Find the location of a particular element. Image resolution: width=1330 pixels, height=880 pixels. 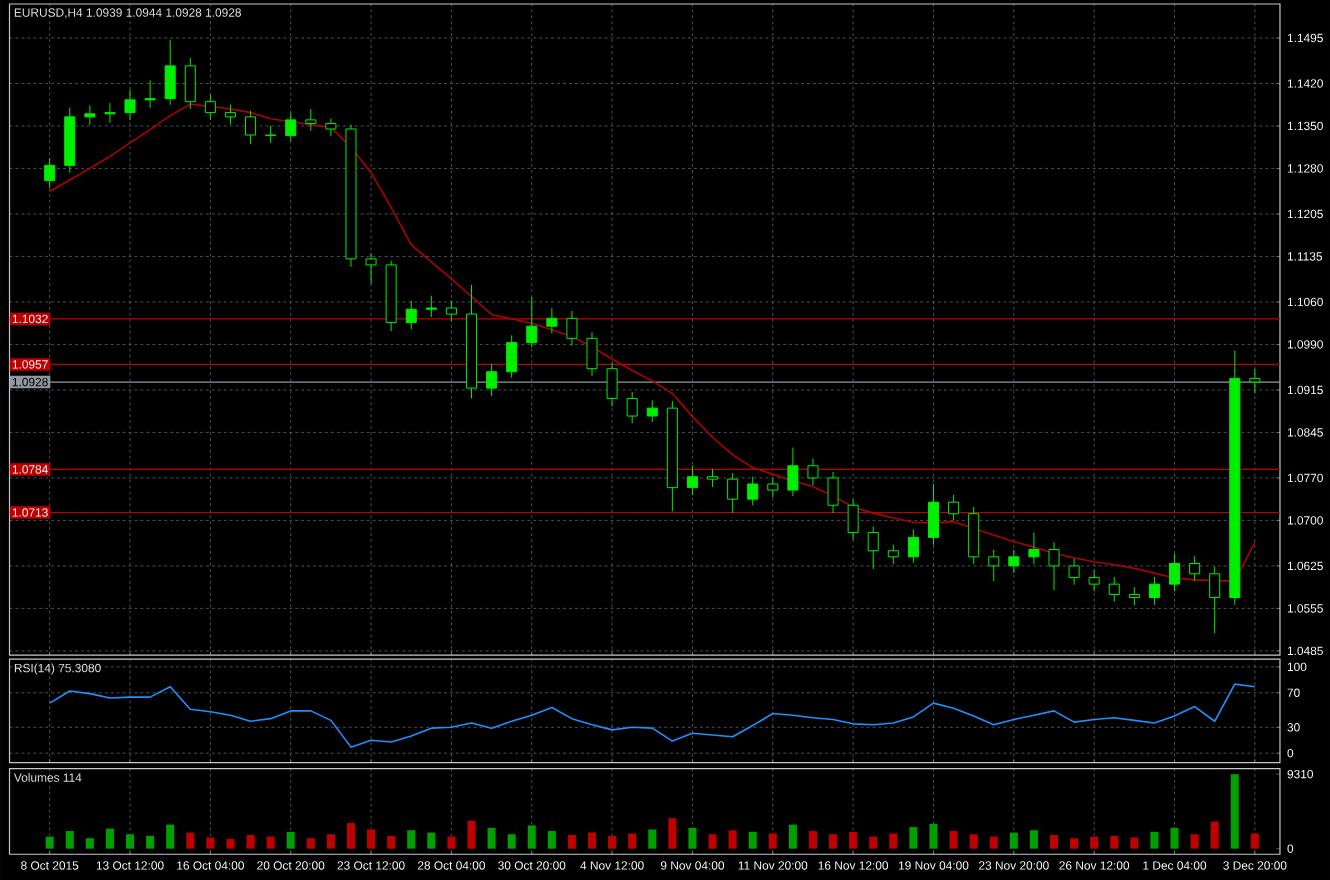

line-series is located at coordinates (652, 715).